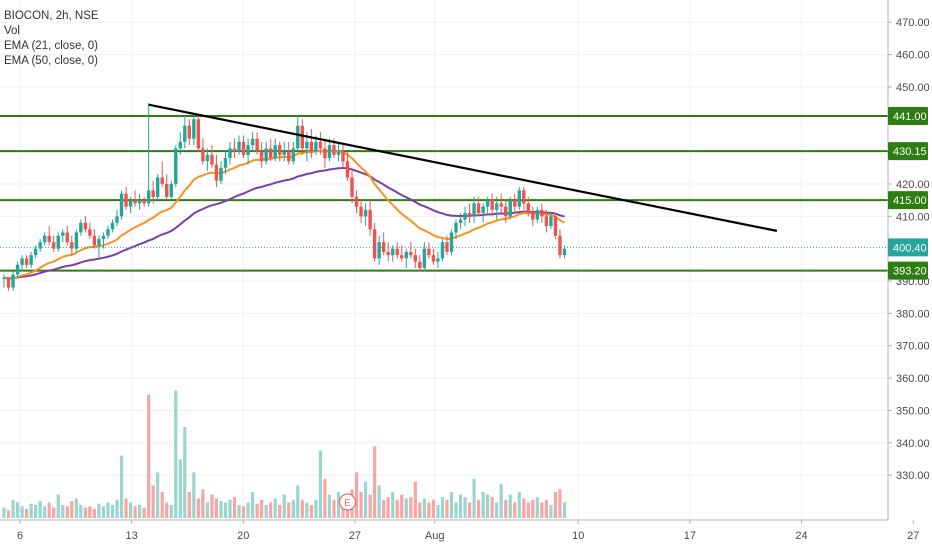  I want to click on time-tick-label: 13, so click(132, 536).